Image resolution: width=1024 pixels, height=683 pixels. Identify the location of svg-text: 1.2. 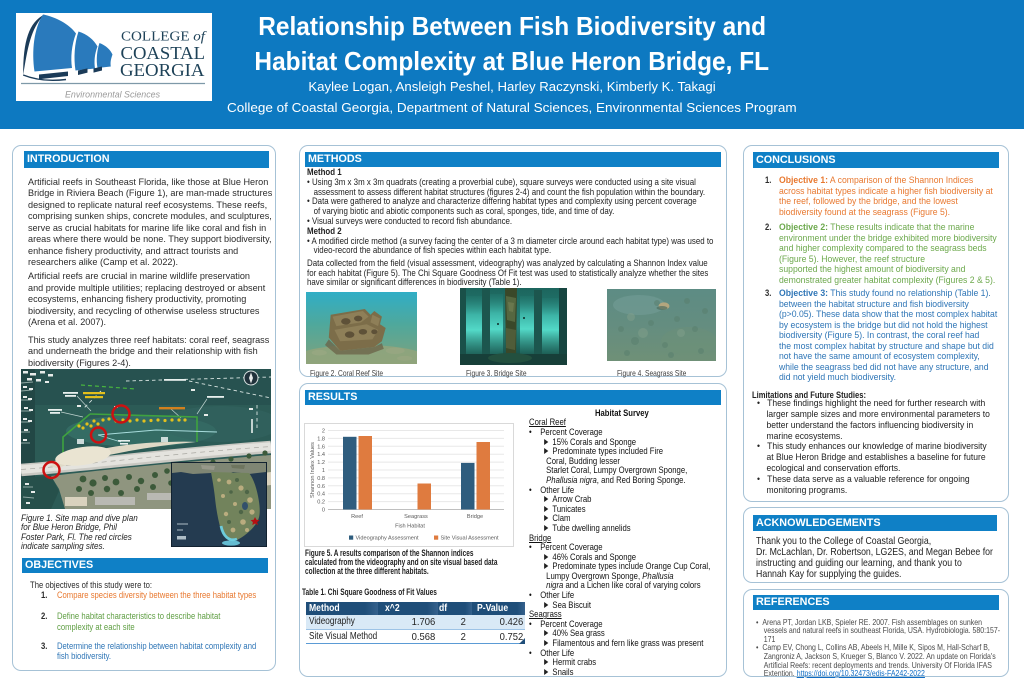
(321, 463).